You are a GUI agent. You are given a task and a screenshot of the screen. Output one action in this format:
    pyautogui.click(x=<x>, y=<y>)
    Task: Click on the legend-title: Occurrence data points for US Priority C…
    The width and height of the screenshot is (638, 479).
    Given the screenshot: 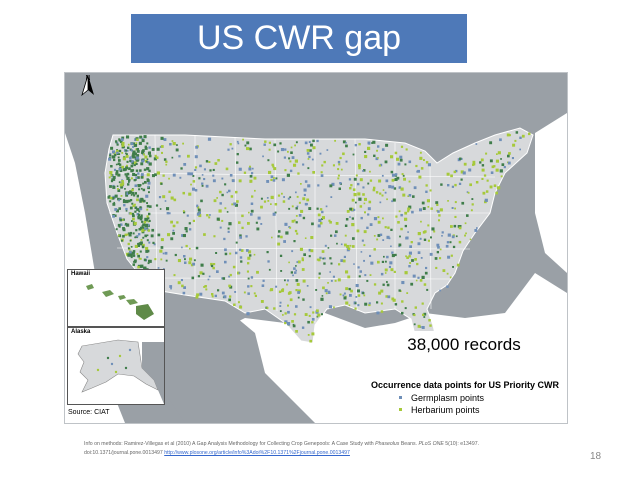 What is the action you would take?
    pyautogui.click(x=465, y=385)
    